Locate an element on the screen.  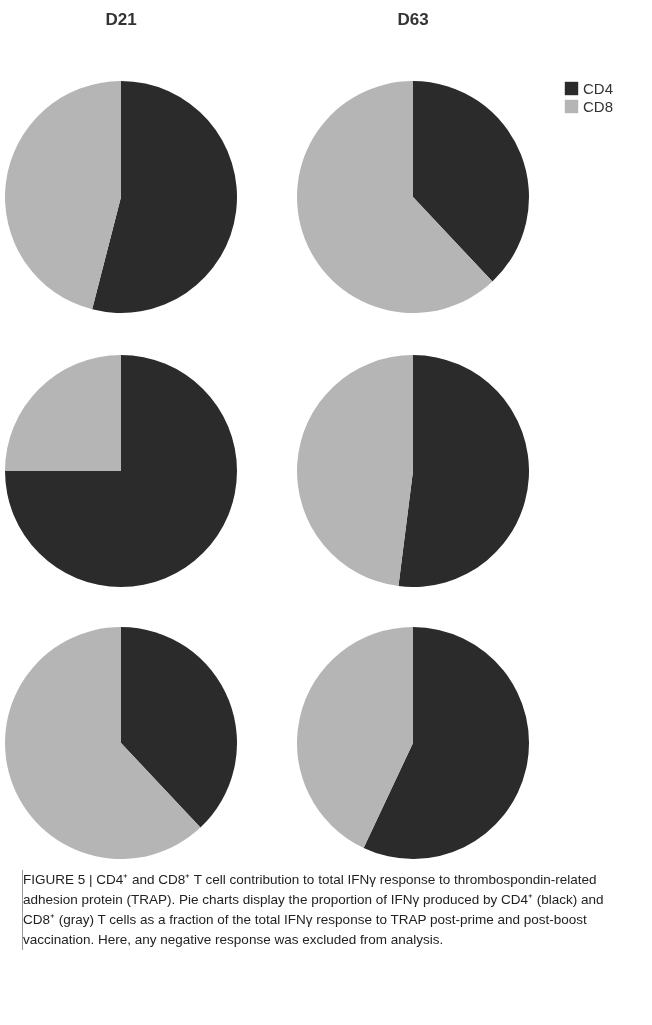
chart-title: D63 is located at coordinates (413, 19).